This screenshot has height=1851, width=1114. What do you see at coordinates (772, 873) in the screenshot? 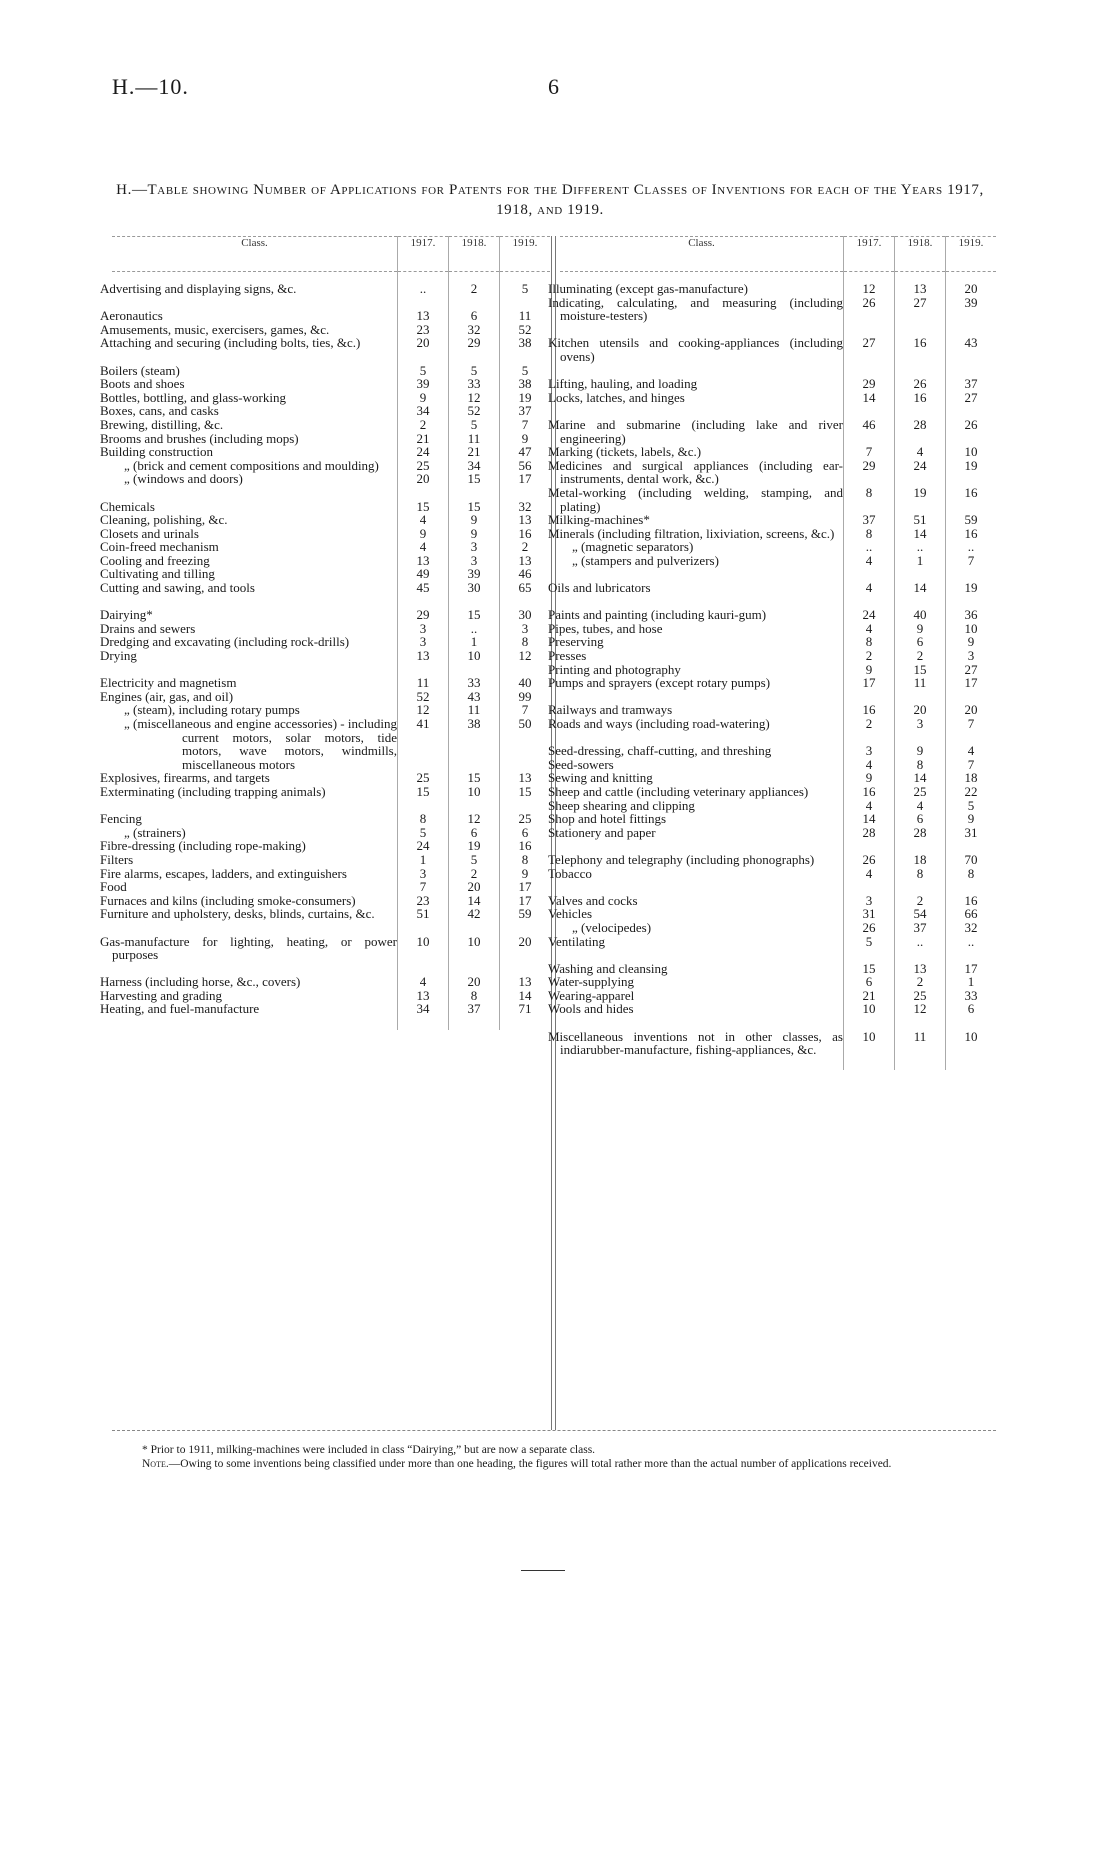
I see `table-row: Tobacco 4 8 8` at bounding box center [772, 873].